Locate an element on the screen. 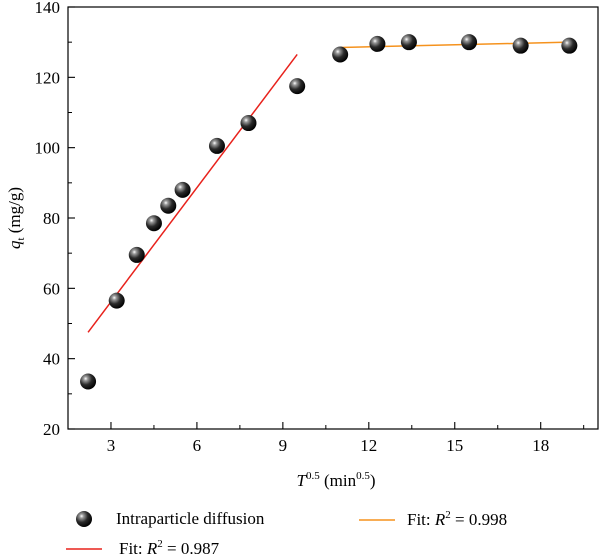  y-tick-label: 20 is located at coordinates (51, 429).